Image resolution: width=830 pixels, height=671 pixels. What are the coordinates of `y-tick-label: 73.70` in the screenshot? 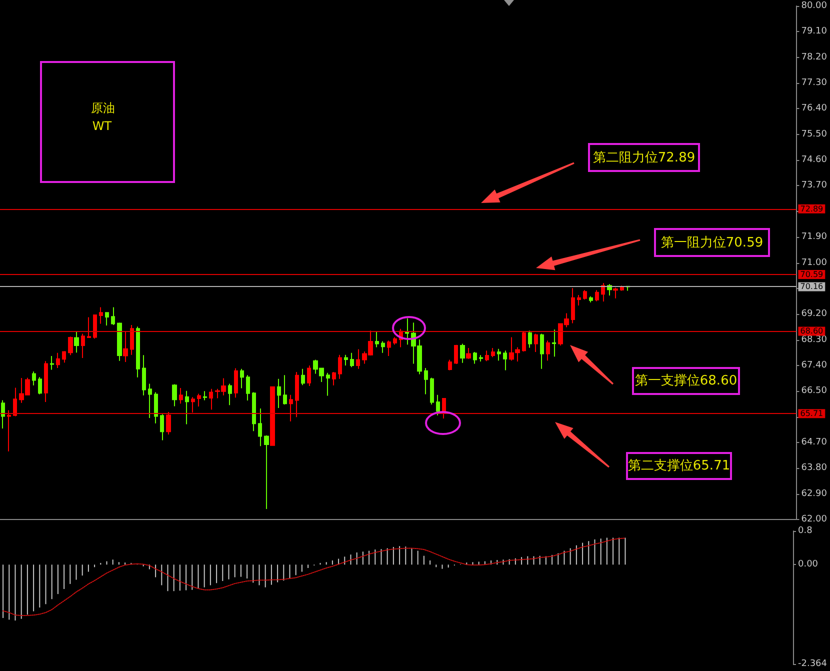 It's located at (814, 185).